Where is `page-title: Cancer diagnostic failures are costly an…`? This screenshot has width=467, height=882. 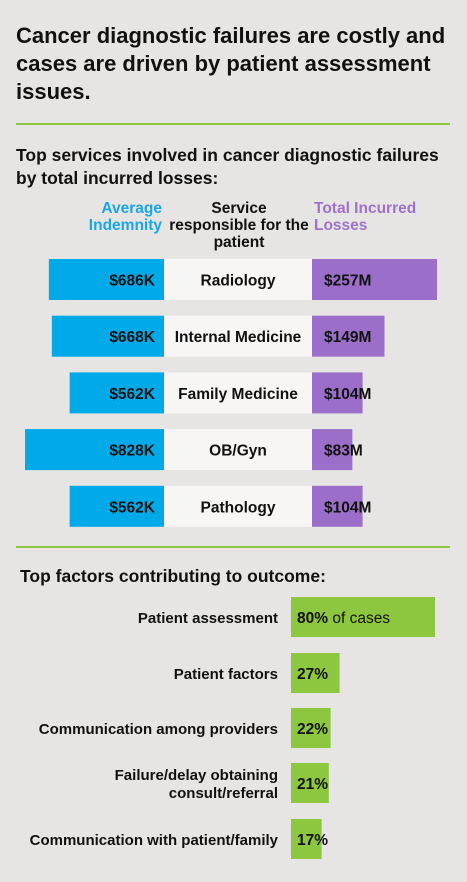 page-title: Cancer diagnostic failures are costly an… is located at coordinates (231, 63).